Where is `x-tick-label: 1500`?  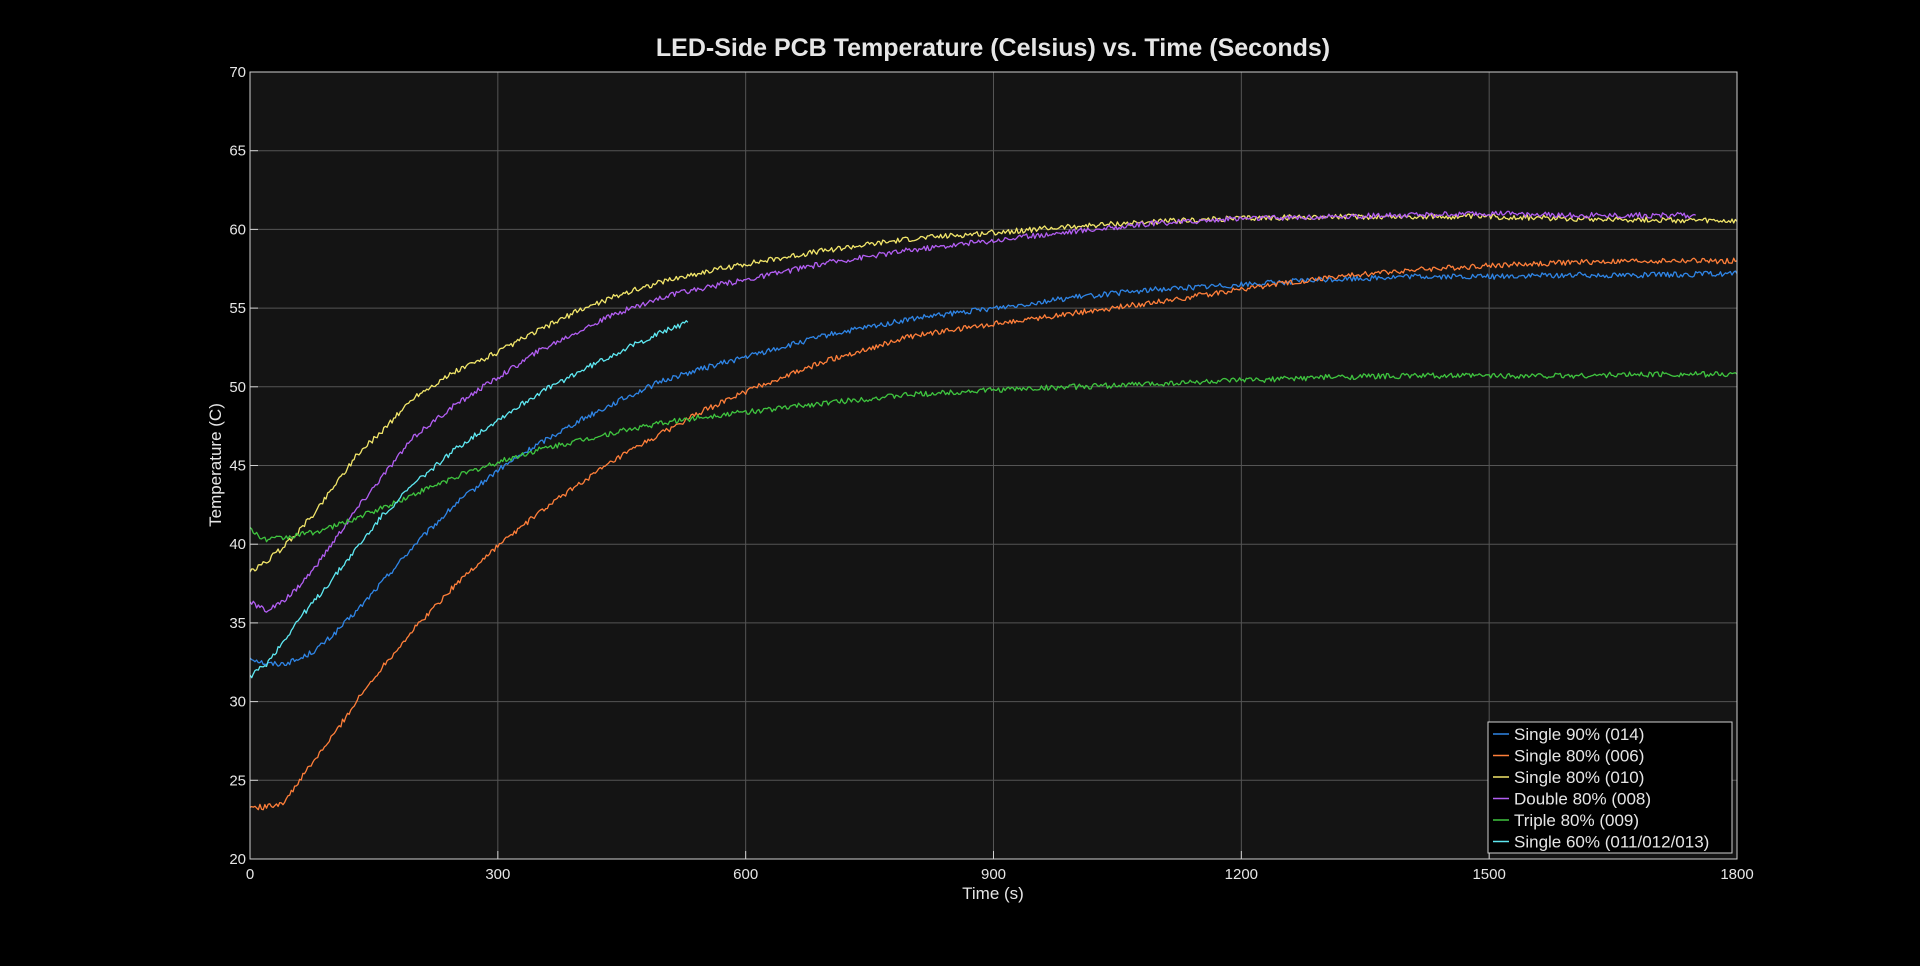 x-tick-label: 1500 is located at coordinates (1488, 874).